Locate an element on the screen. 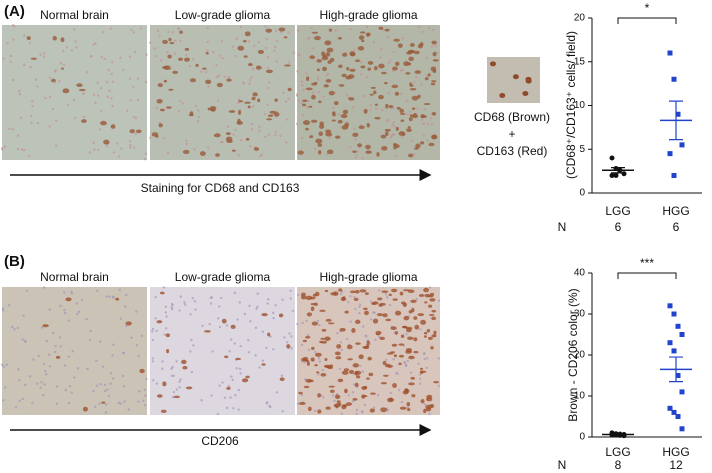  image-title: High-grade glioma is located at coordinates (368, 15).